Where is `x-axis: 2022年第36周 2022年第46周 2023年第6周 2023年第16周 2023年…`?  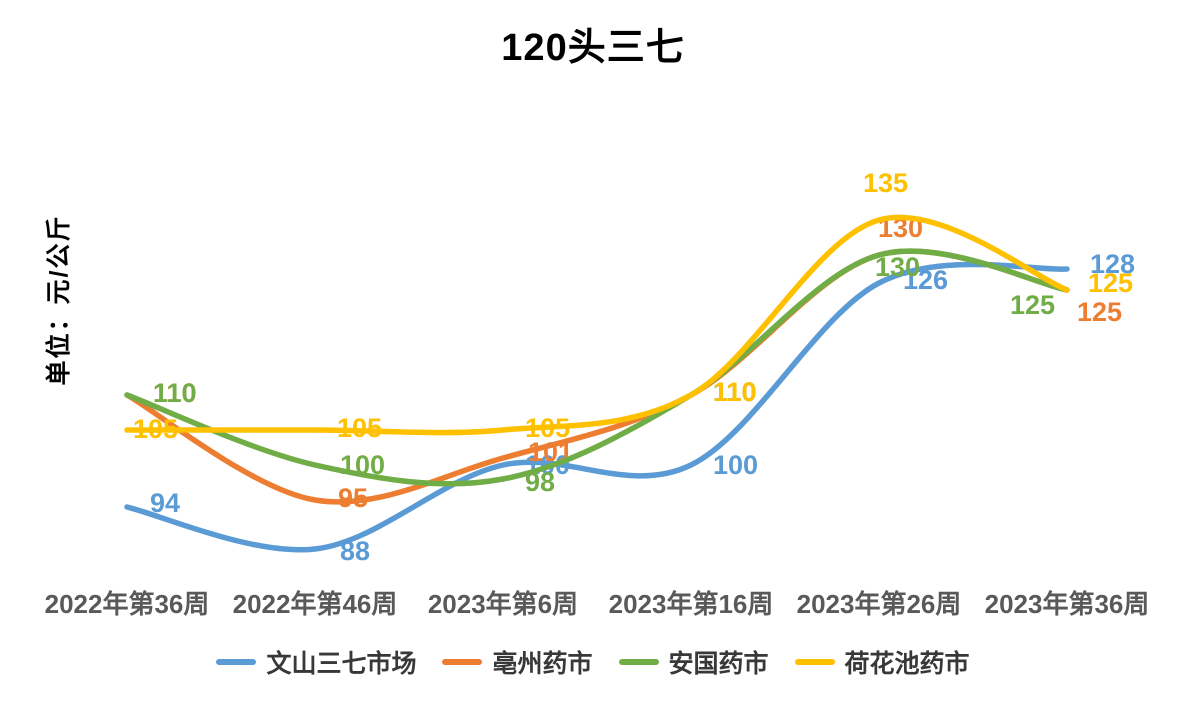 x-axis: 2022年第36周 2022年第46周 2023年第6周 2023年第16周 2023年… is located at coordinates (593, 601).